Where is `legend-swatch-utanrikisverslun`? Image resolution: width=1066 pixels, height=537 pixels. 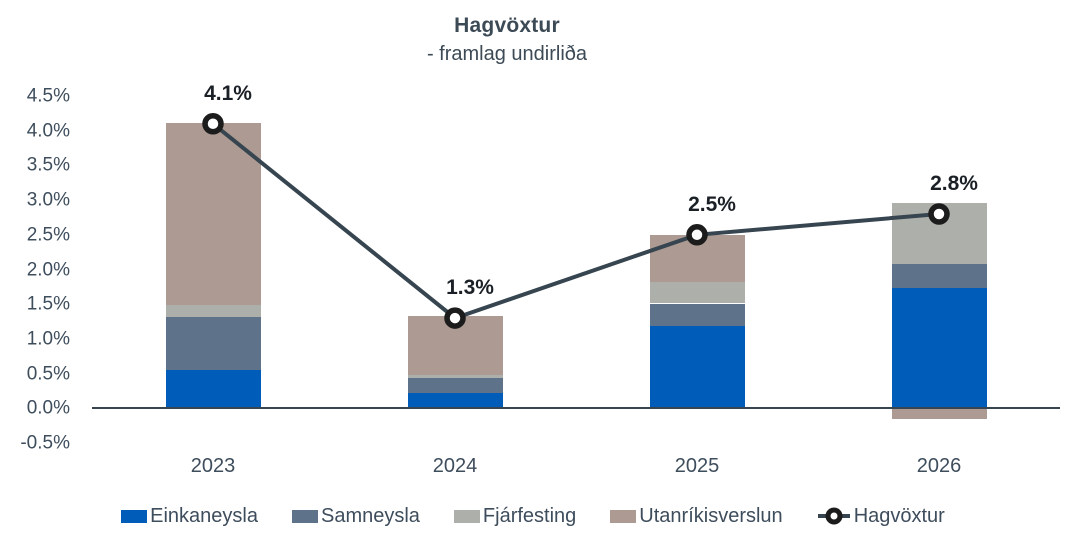 legend-swatch-utanrikisverslun is located at coordinates (623, 516).